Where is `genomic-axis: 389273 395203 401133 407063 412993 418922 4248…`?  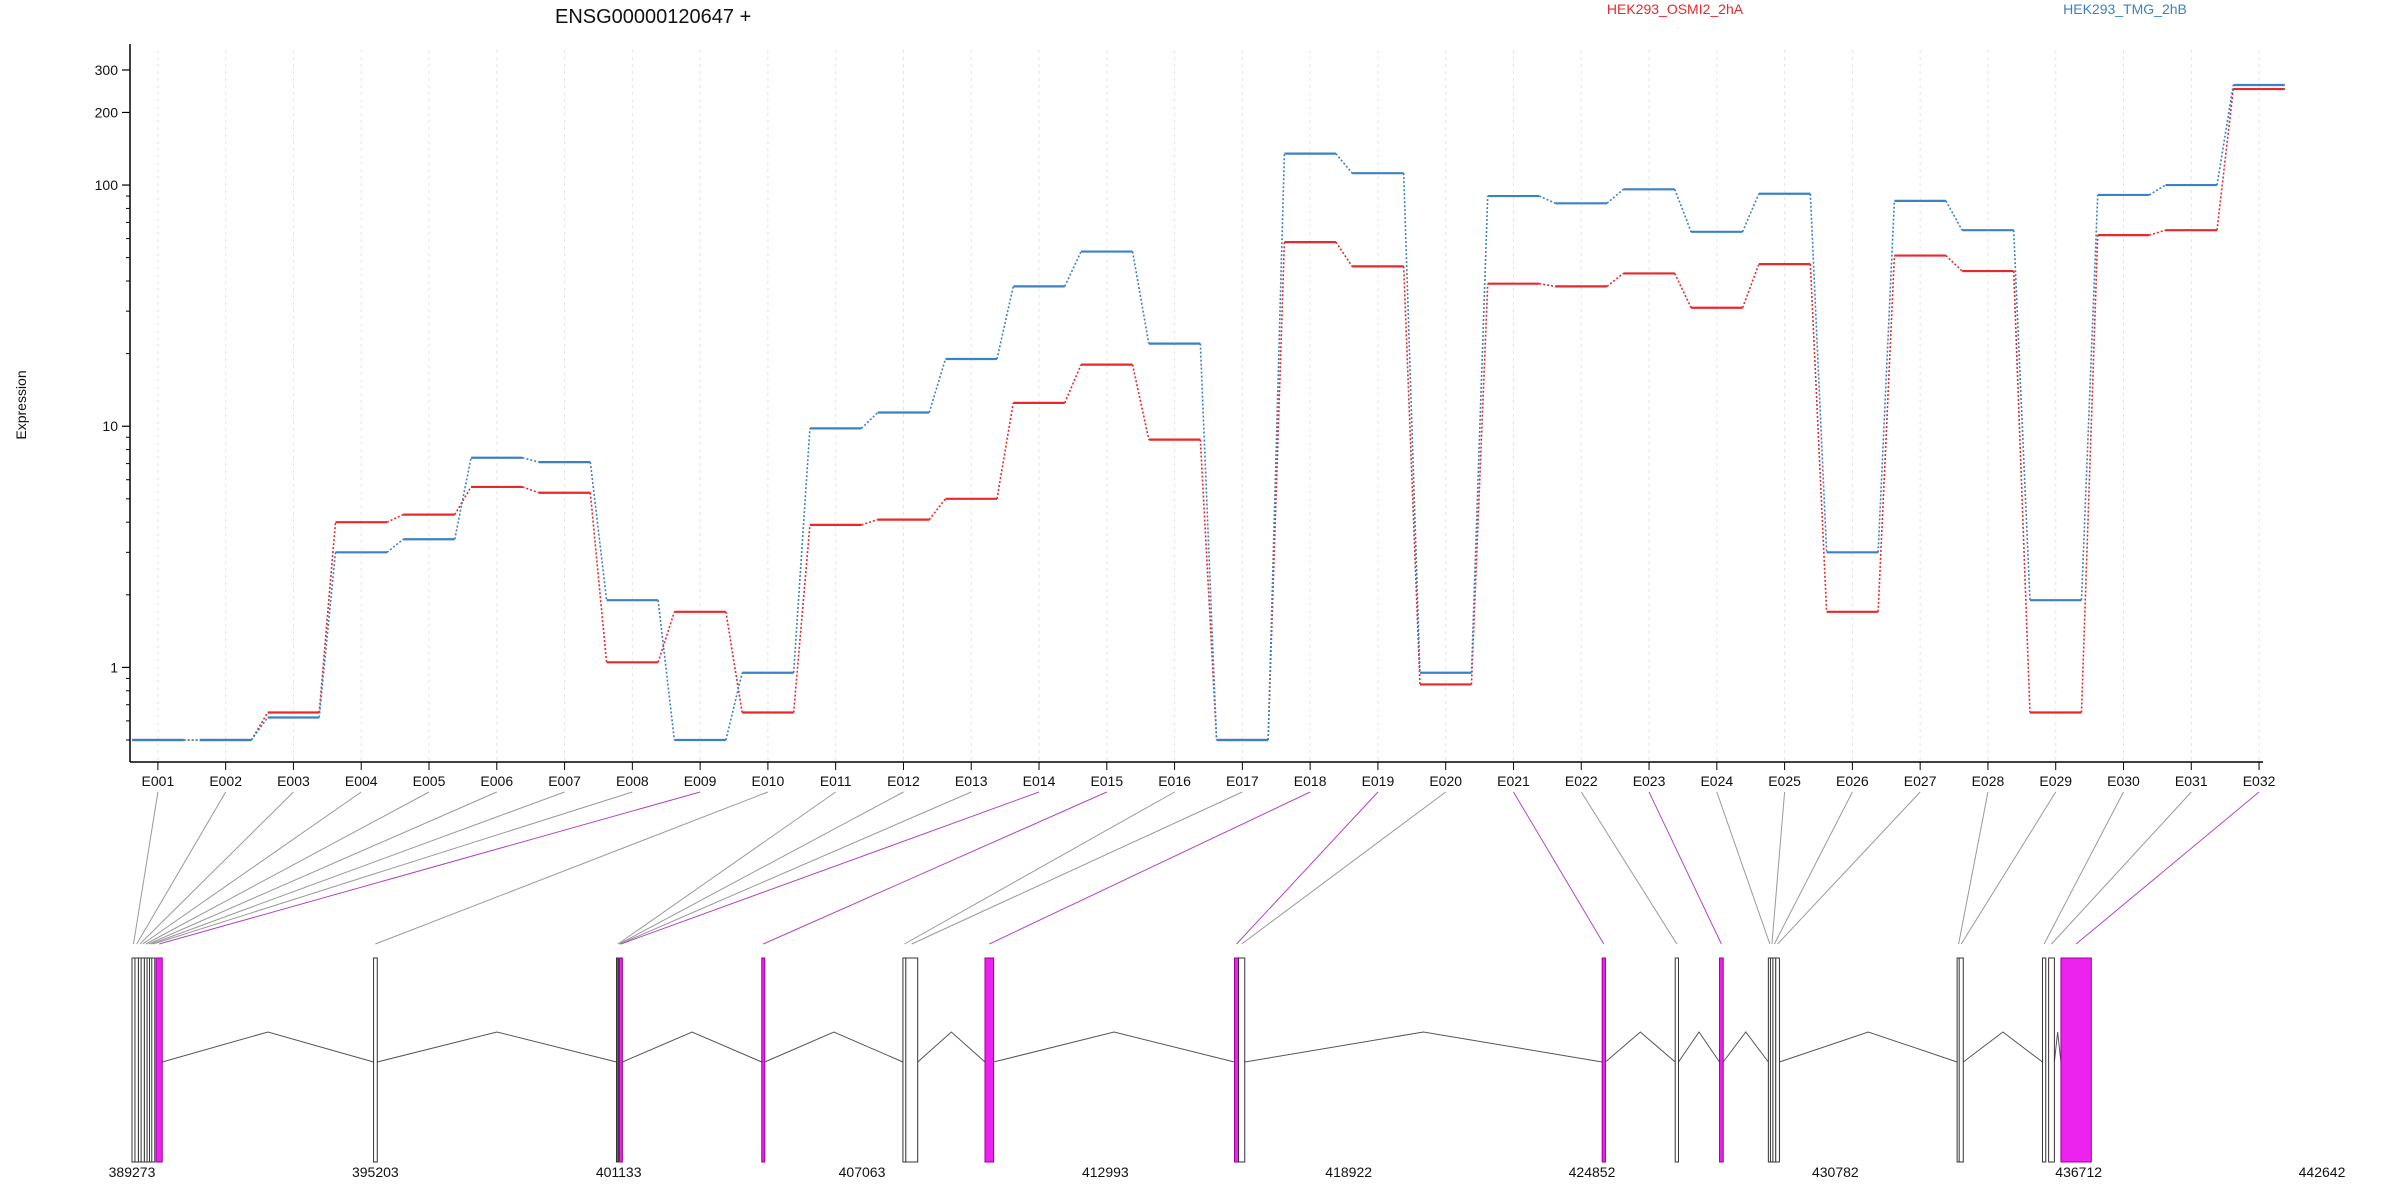 genomic-axis: 389273 395203 401133 407063 412993 418922 4248… is located at coordinates (1227, 1172).